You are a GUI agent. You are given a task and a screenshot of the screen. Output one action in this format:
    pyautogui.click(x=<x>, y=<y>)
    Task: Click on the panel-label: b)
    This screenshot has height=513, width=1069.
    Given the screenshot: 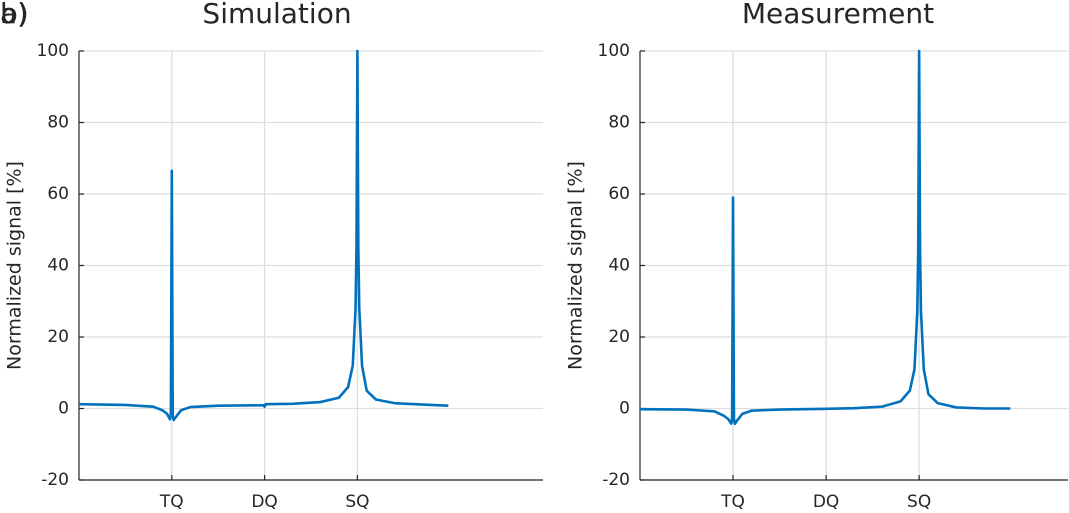 What is the action you would take?
    pyautogui.click(x=14, y=15)
    